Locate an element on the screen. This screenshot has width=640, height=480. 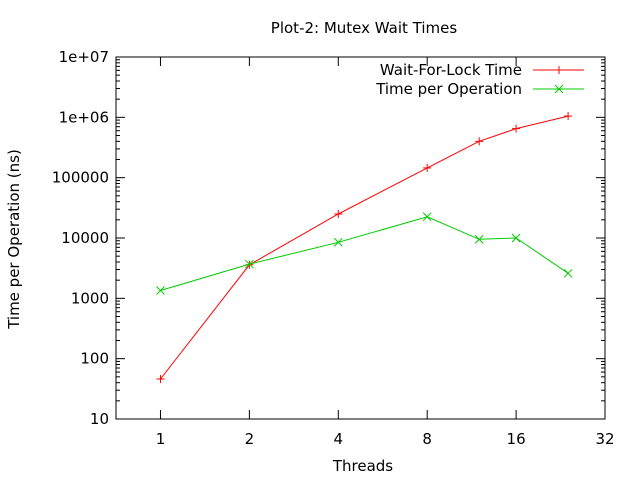
x-tick-label: 2 is located at coordinates (250, 439).